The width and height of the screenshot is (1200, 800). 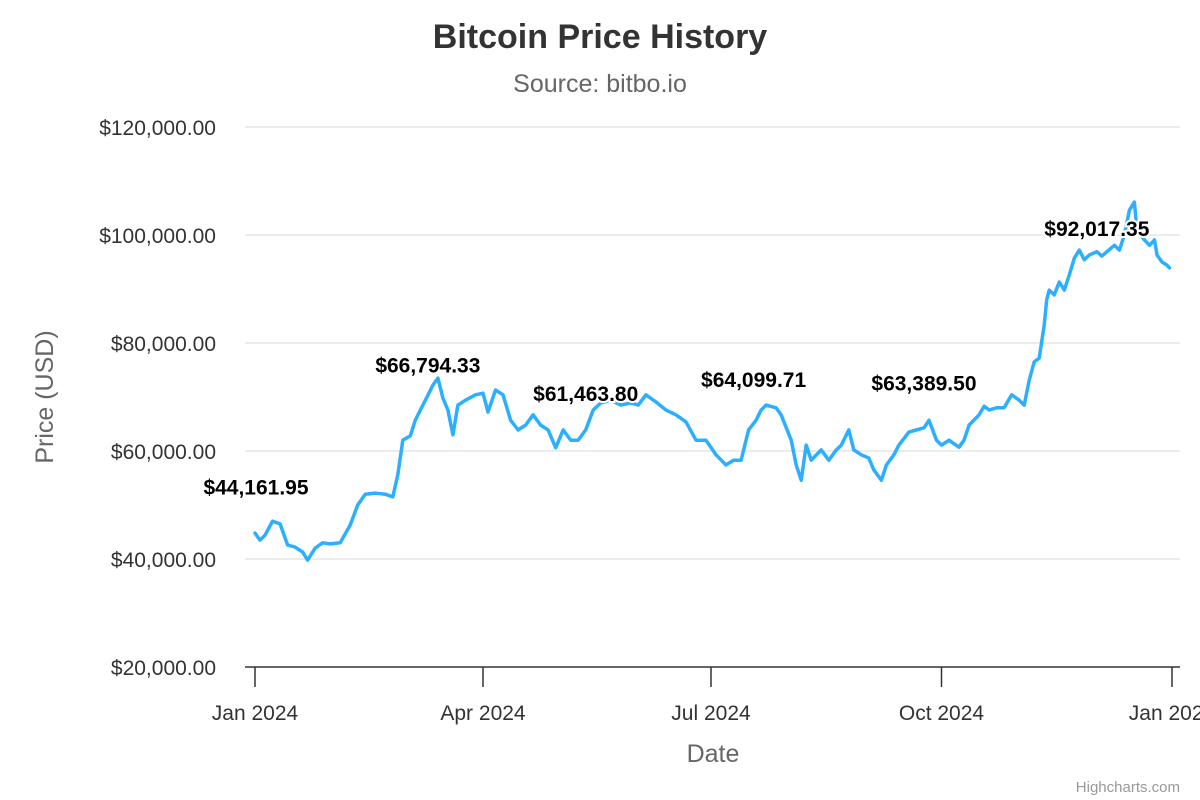 What do you see at coordinates (942, 713) in the screenshot?
I see `x-tick-label: Oct 2024` at bounding box center [942, 713].